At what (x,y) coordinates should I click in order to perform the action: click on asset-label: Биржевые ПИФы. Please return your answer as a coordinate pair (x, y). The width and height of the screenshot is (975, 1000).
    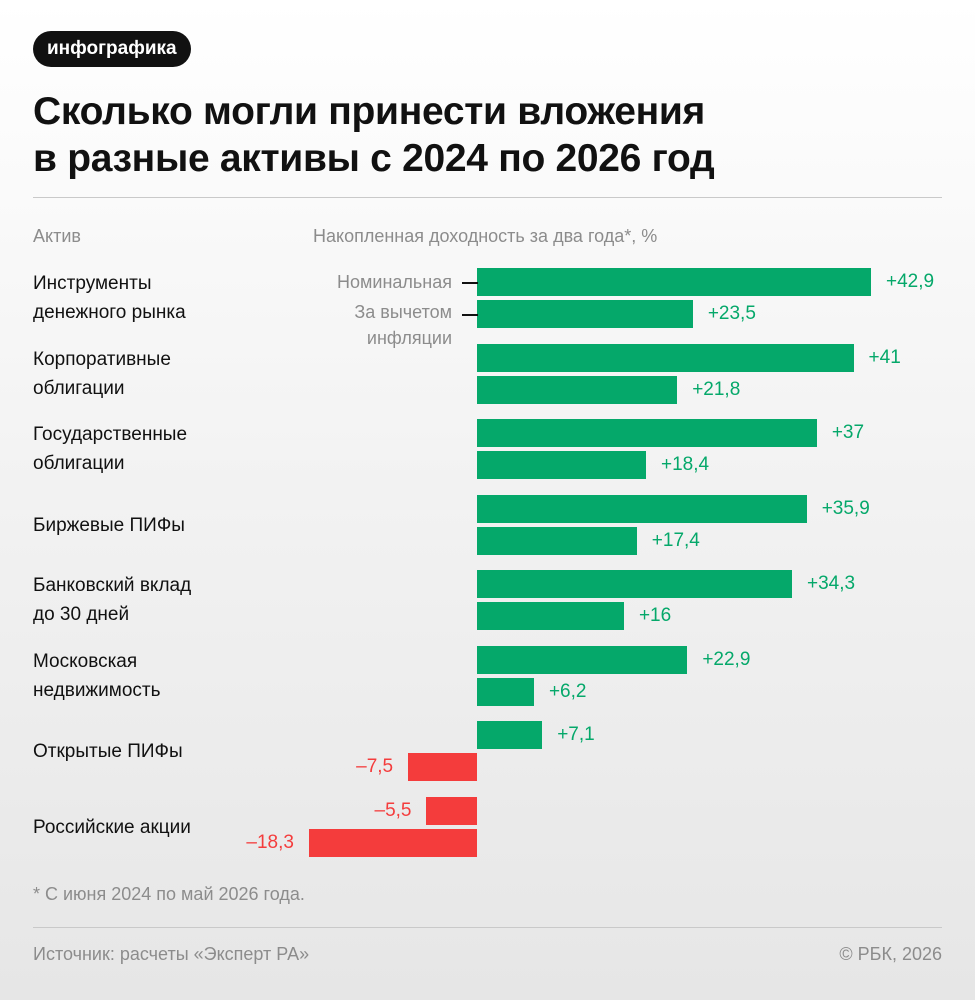
    Looking at the image, I should click on (109, 525).